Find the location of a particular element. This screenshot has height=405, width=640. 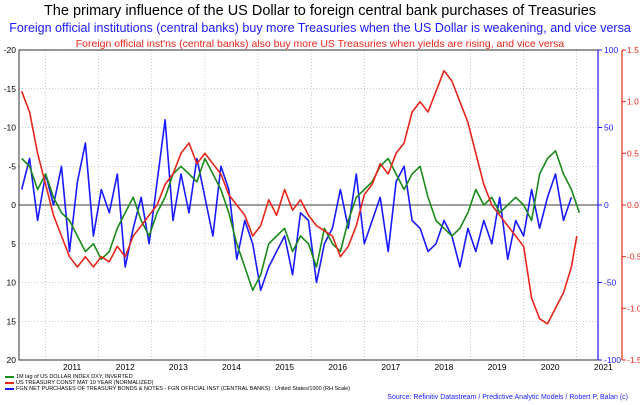

right-red-tick-label: -1.5 is located at coordinates (633, 360).